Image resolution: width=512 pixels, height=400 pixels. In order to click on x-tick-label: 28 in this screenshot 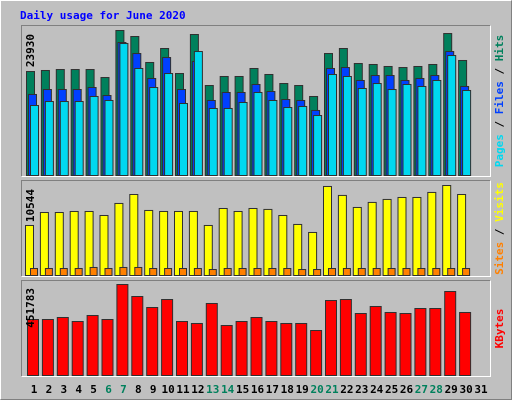, I will do `click(436, 389)`.